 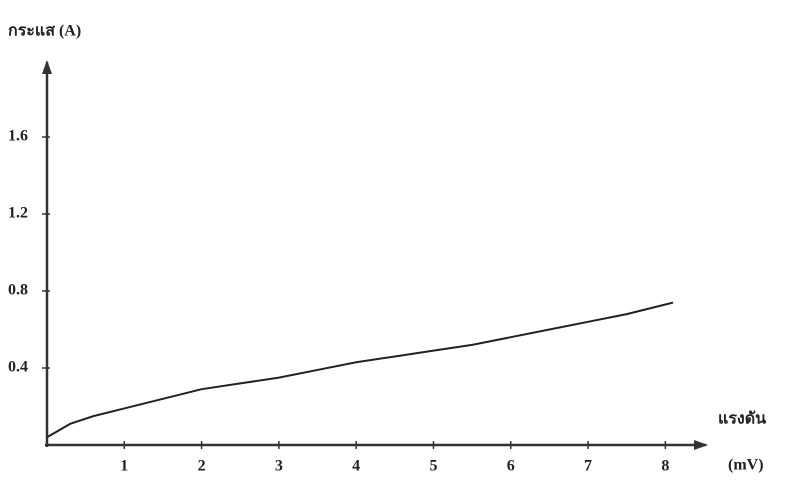 I want to click on y-tick-label: 0.4, so click(x=18, y=367).